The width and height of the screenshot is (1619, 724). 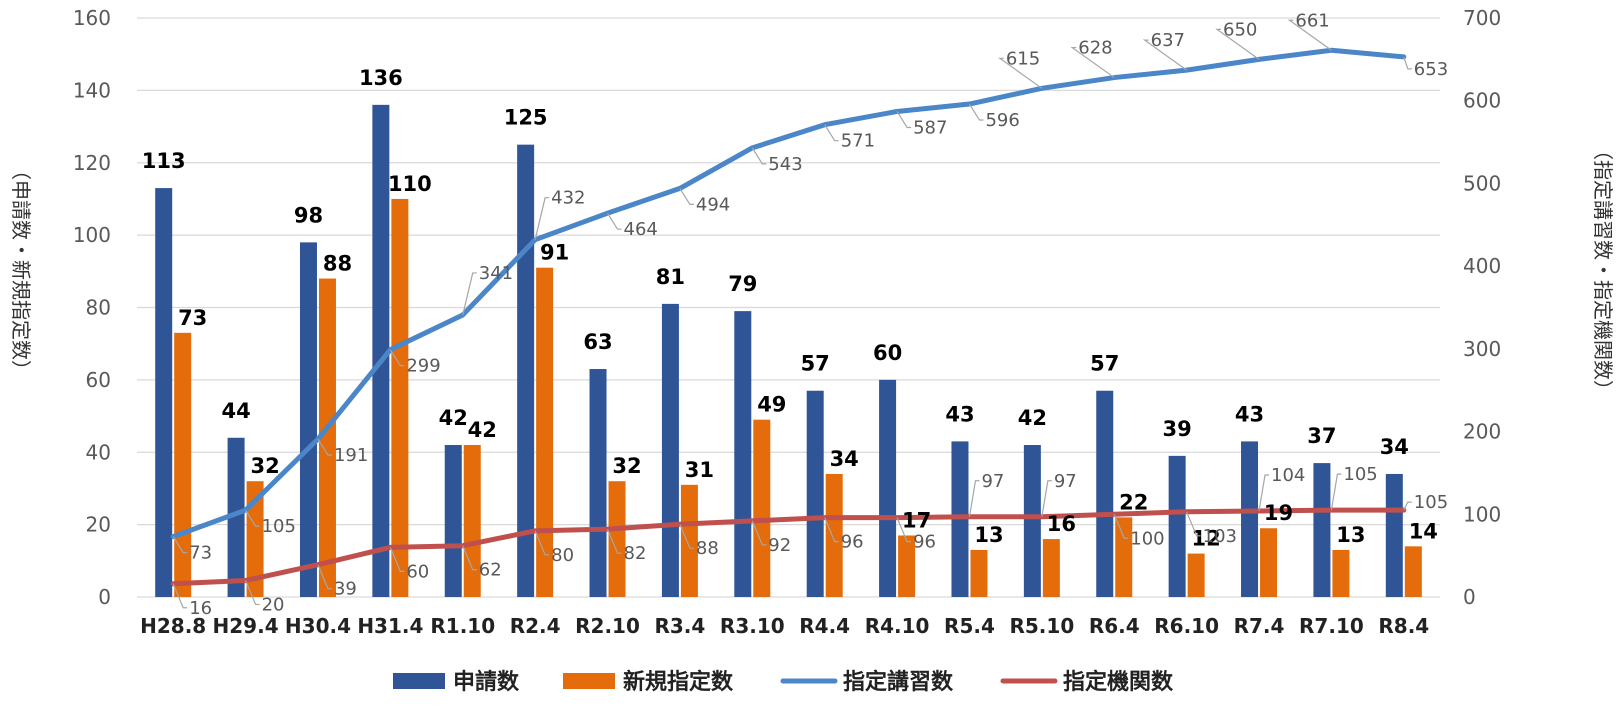 What do you see at coordinates (1482, 432) in the screenshot?
I see `right-tick-label: 200` at bounding box center [1482, 432].